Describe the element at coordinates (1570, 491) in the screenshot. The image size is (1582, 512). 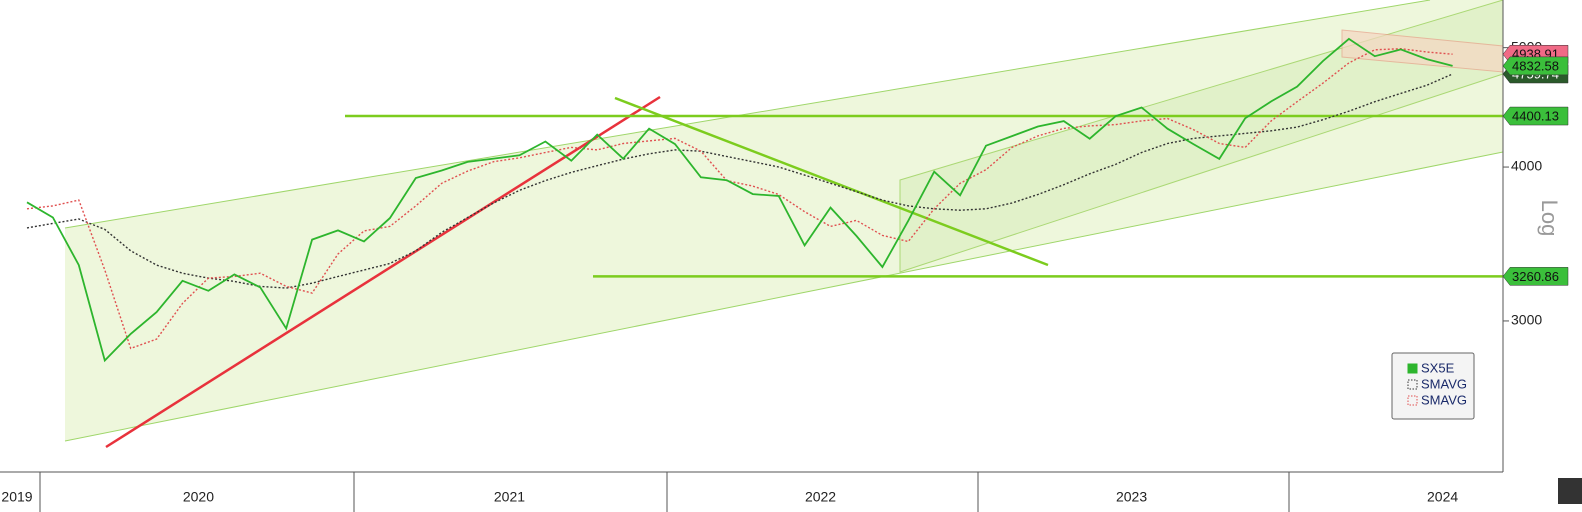
I see `corner-button` at that location.